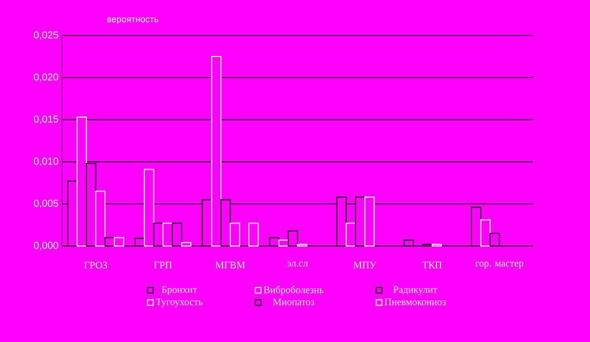 The height and width of the screenshot is (342, 590). Describe the element at coordinates (96, 265) in the screenshot. I see `x-tick-label: ГРОЗ` at that location.